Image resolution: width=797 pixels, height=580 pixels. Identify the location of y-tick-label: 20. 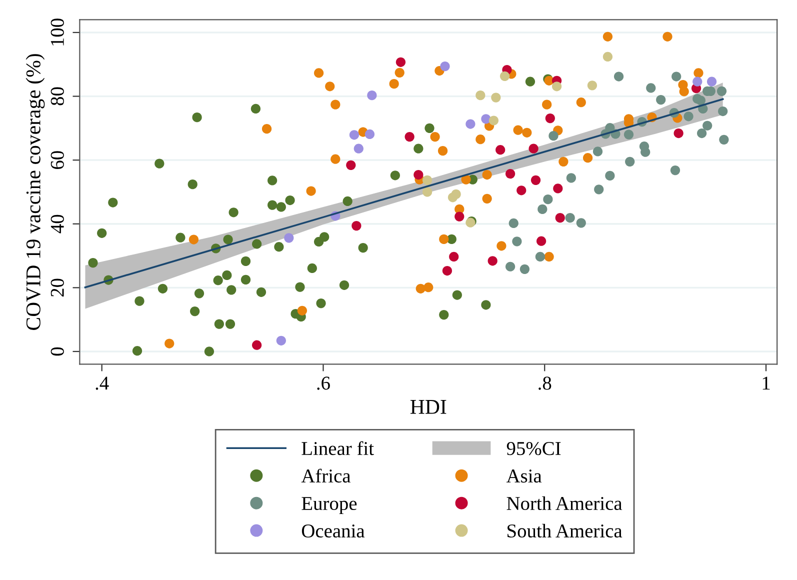
(57, 287).